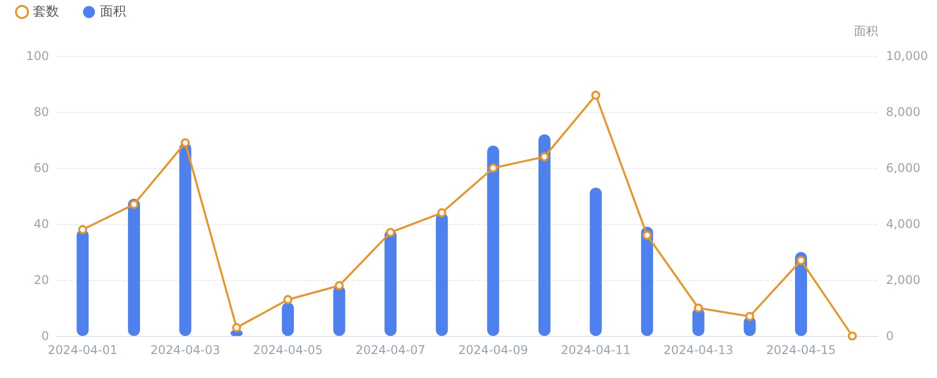 This screenshot has width=937, height=378. What do you see at coordinates (41, 112) in the screenshot?
I see `y-tick-label: 80` at bounding box center [41, 112].